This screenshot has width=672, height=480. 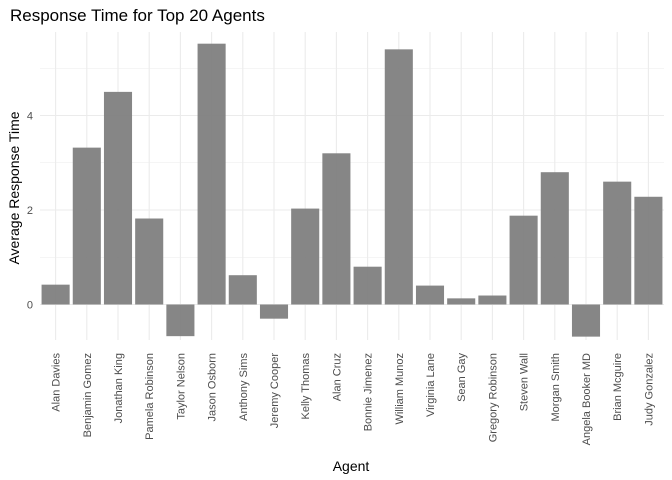 I want to click on x-tick-label: Brian Mcguire, so click(x=618, y=387).